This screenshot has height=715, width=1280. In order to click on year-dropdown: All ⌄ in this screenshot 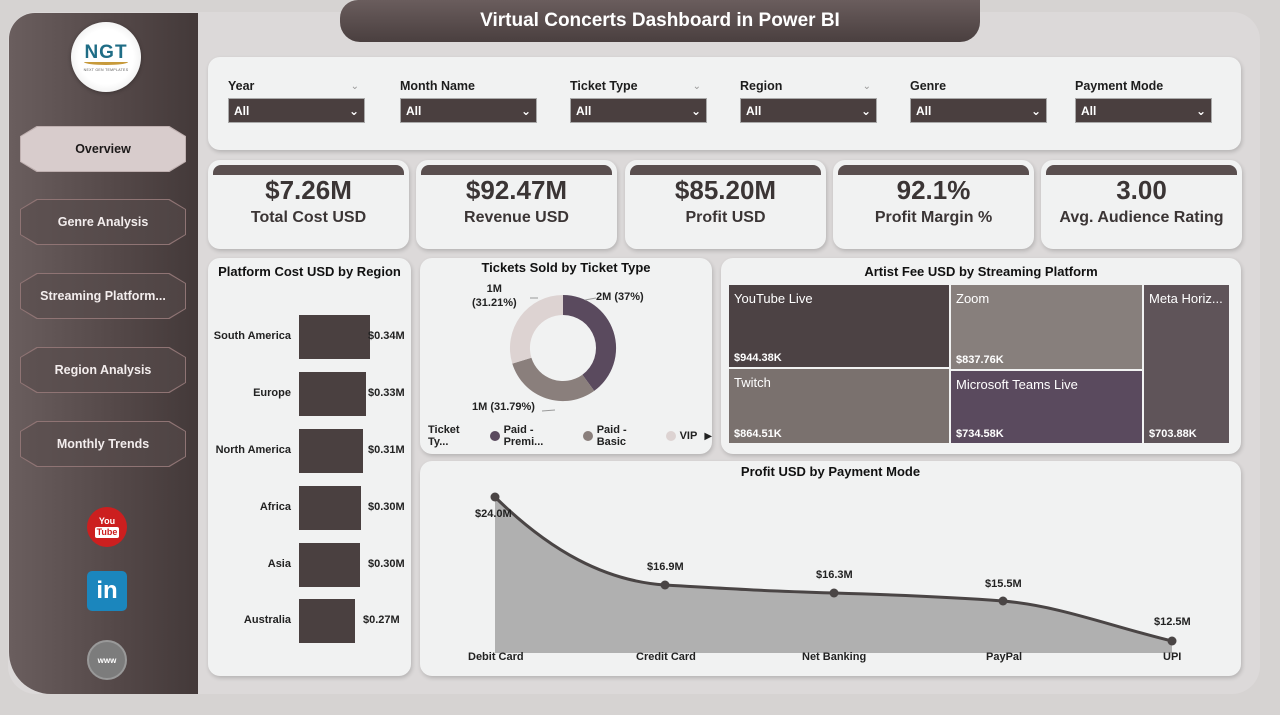, I will do `click(296, 110)`.